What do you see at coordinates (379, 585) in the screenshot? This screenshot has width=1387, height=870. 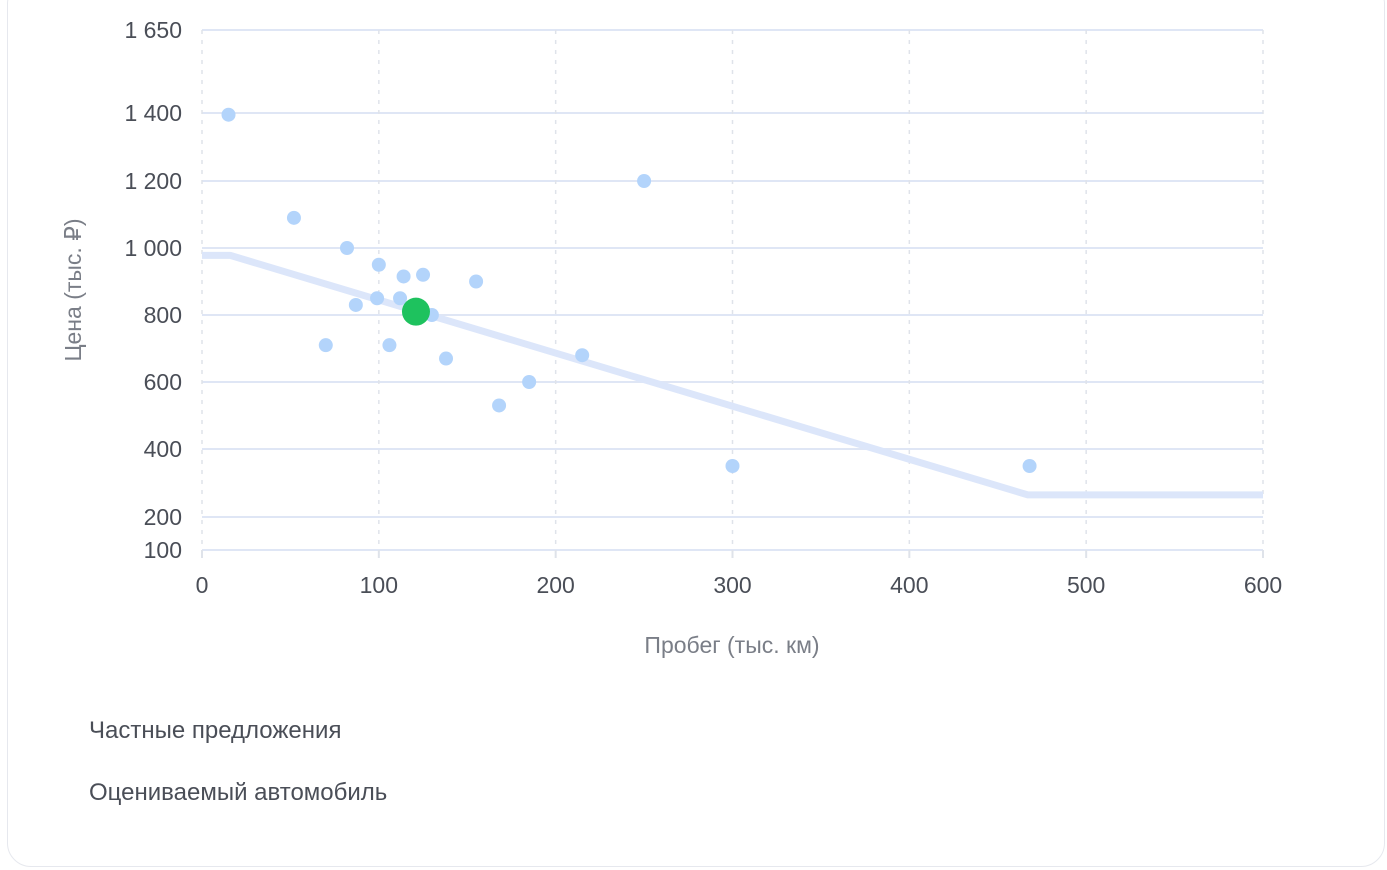 I see `x-tick-label: 100` at bounding box center [379, 585].